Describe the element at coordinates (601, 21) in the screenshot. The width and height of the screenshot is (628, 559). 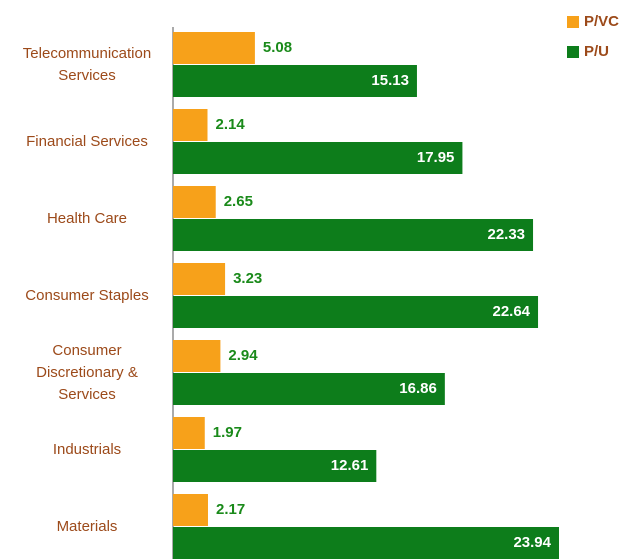
I see `legend-label: P/VC` at that location.